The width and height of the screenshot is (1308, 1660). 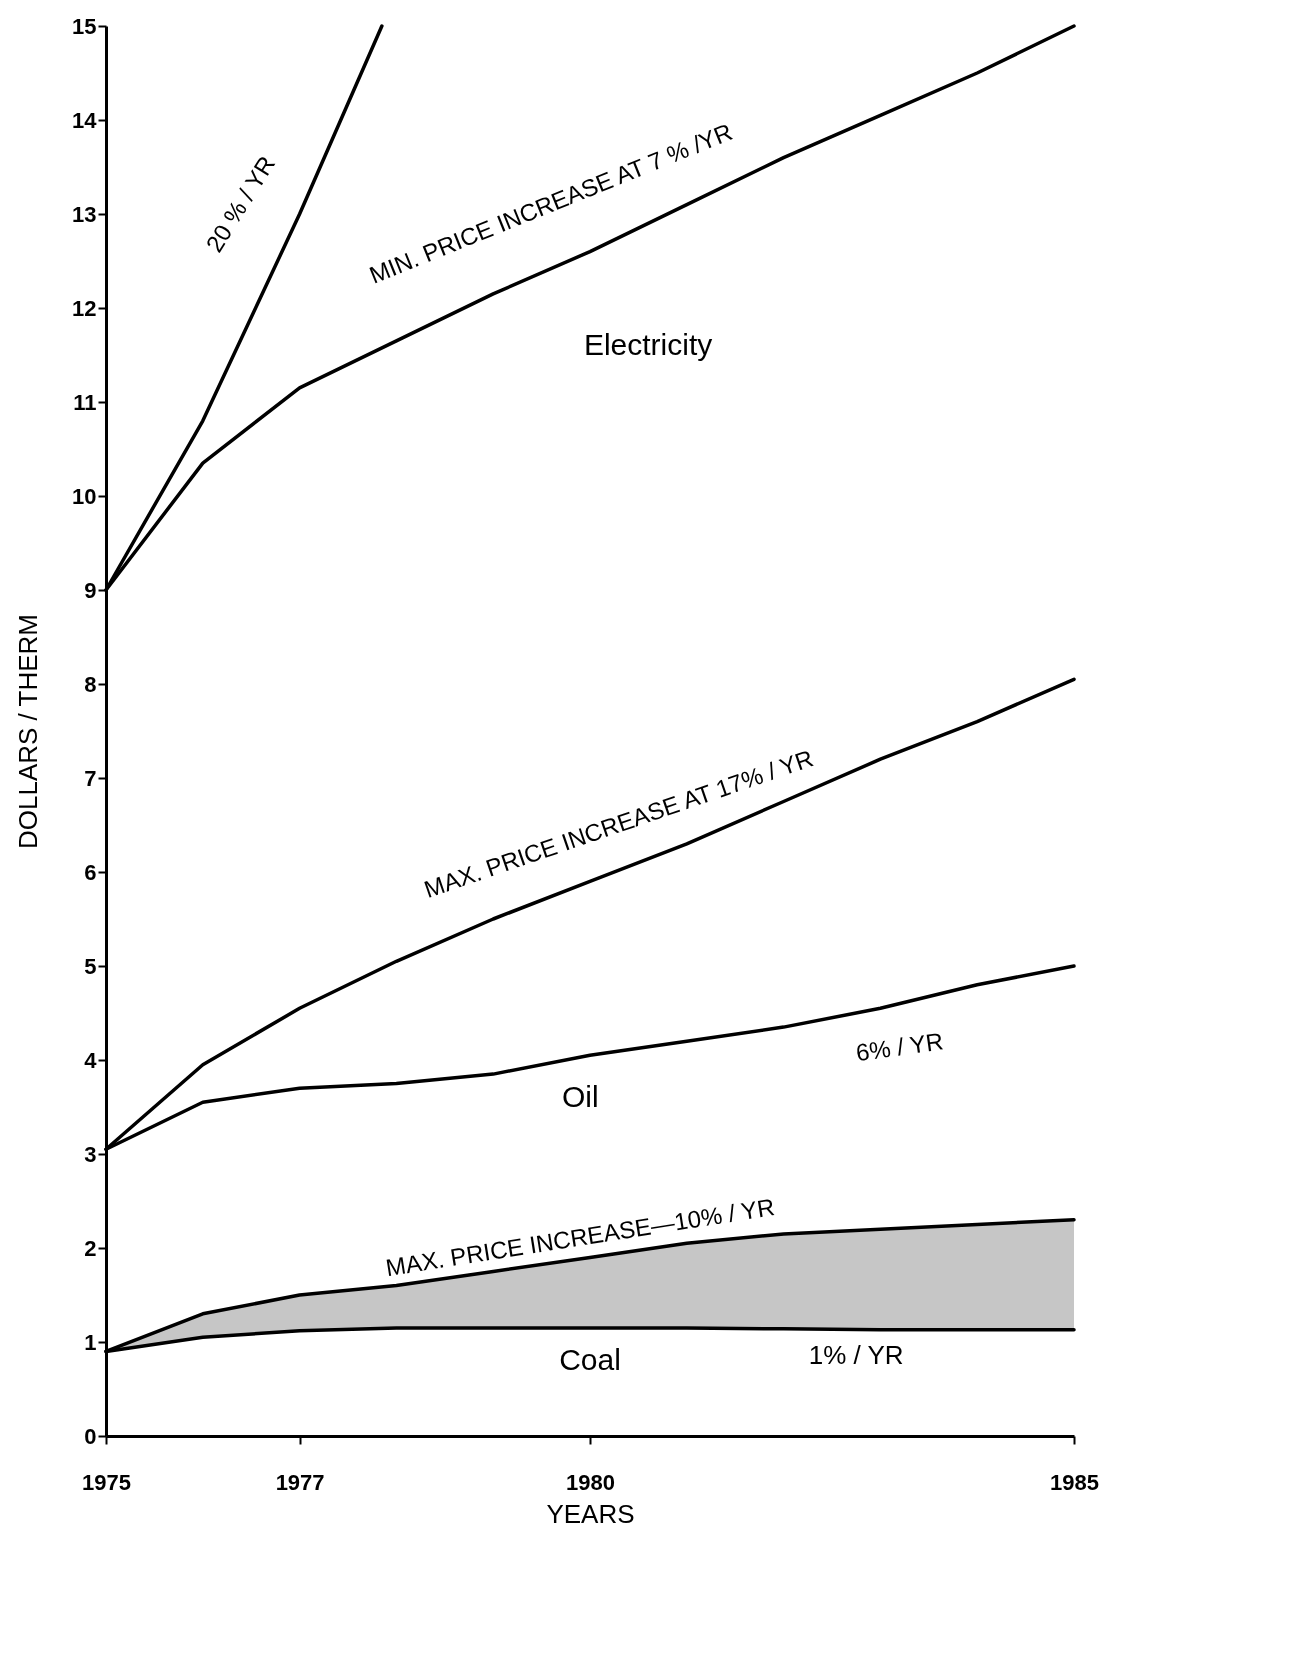 What do you see at coordinates (28, 731) in the screenshot?
I see `y-axis-title: DOLLARS / THERM` at bounding box center [28, 731].